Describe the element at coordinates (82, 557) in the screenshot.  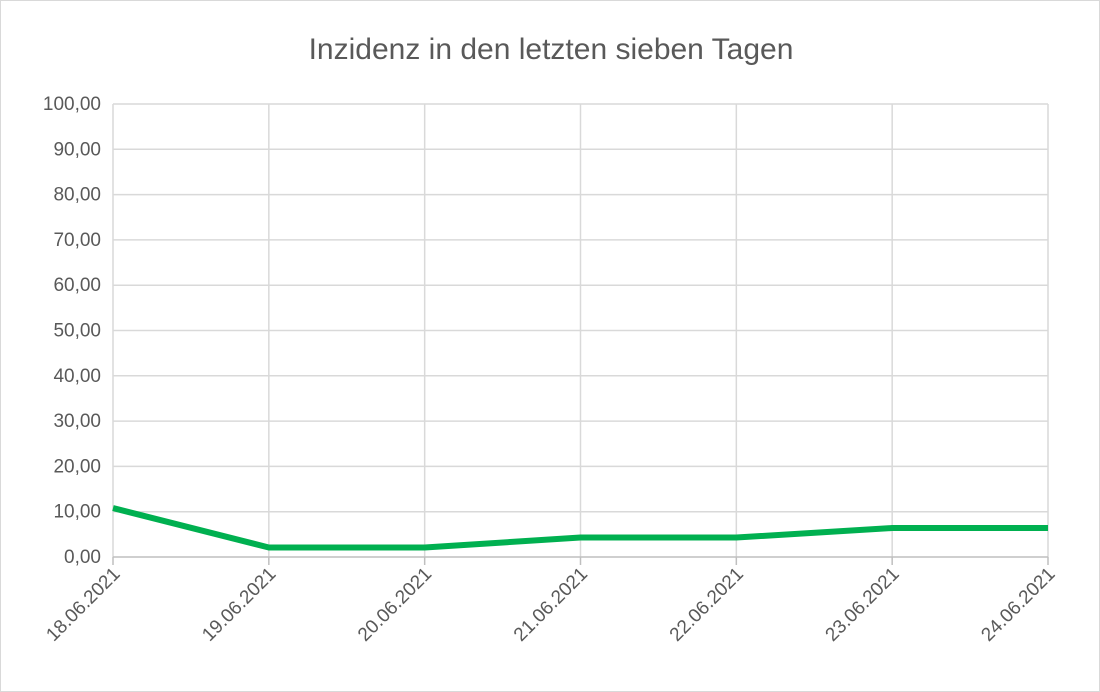
I see `y-tick-label: 0,00` at that location.